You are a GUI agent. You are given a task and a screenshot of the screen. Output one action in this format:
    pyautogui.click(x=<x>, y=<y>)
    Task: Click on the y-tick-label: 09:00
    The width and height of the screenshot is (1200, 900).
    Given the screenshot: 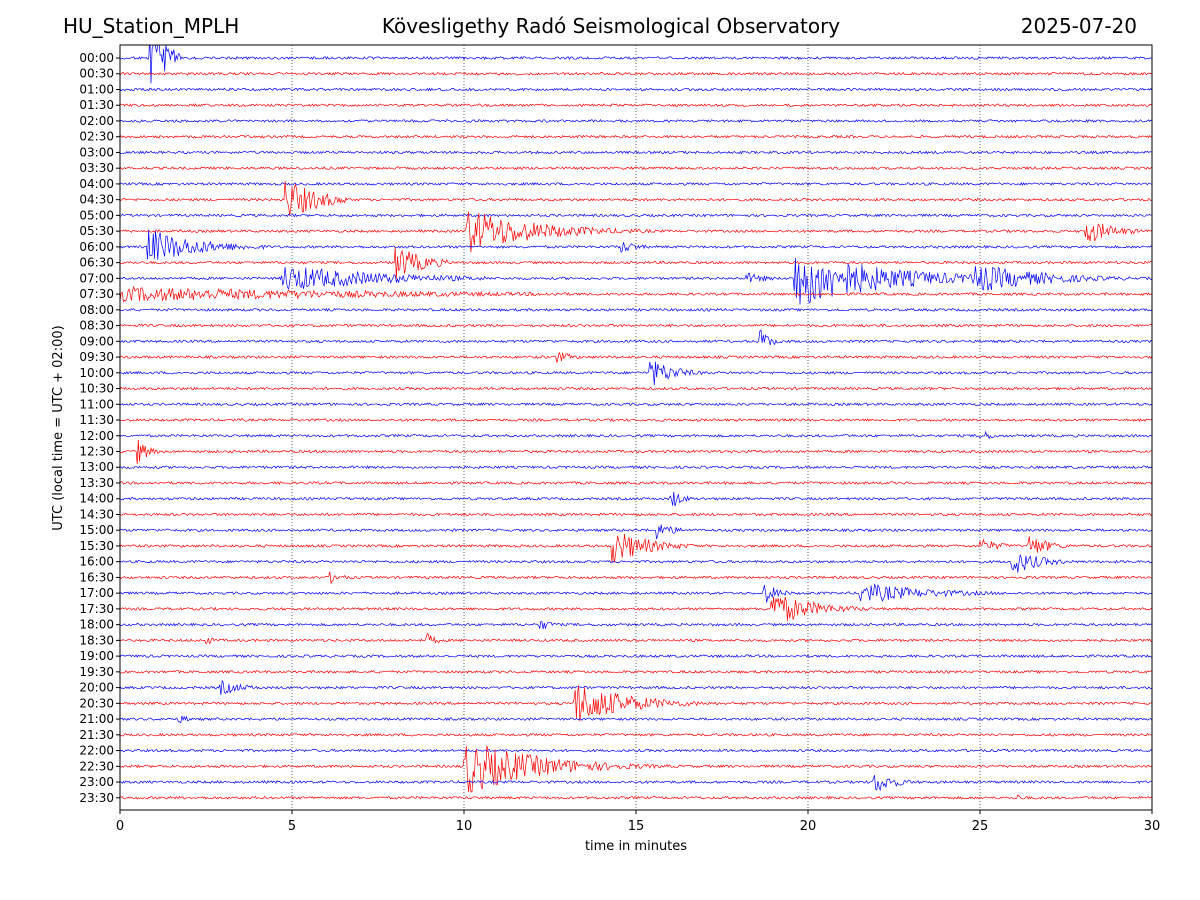 What is the action you would take?
    pyautogui.click(x=96, y=341)
    